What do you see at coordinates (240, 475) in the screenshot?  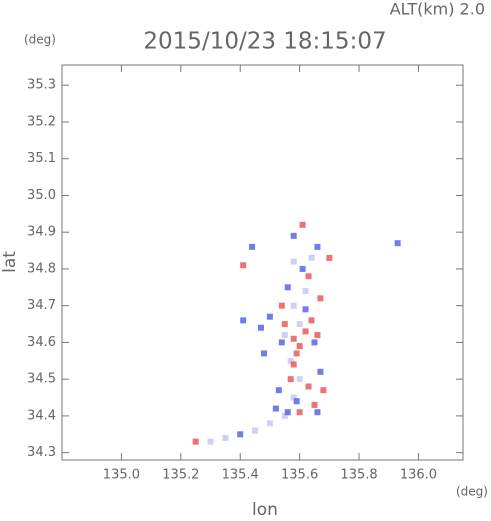 I see `x-tick-label: 135.4` at bounding box center [240, 475].